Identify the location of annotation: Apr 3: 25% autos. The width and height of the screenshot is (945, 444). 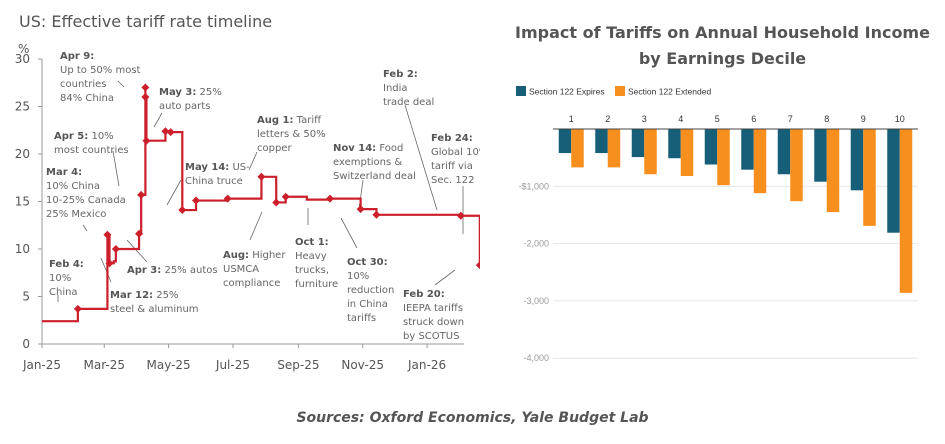
(172, 270).